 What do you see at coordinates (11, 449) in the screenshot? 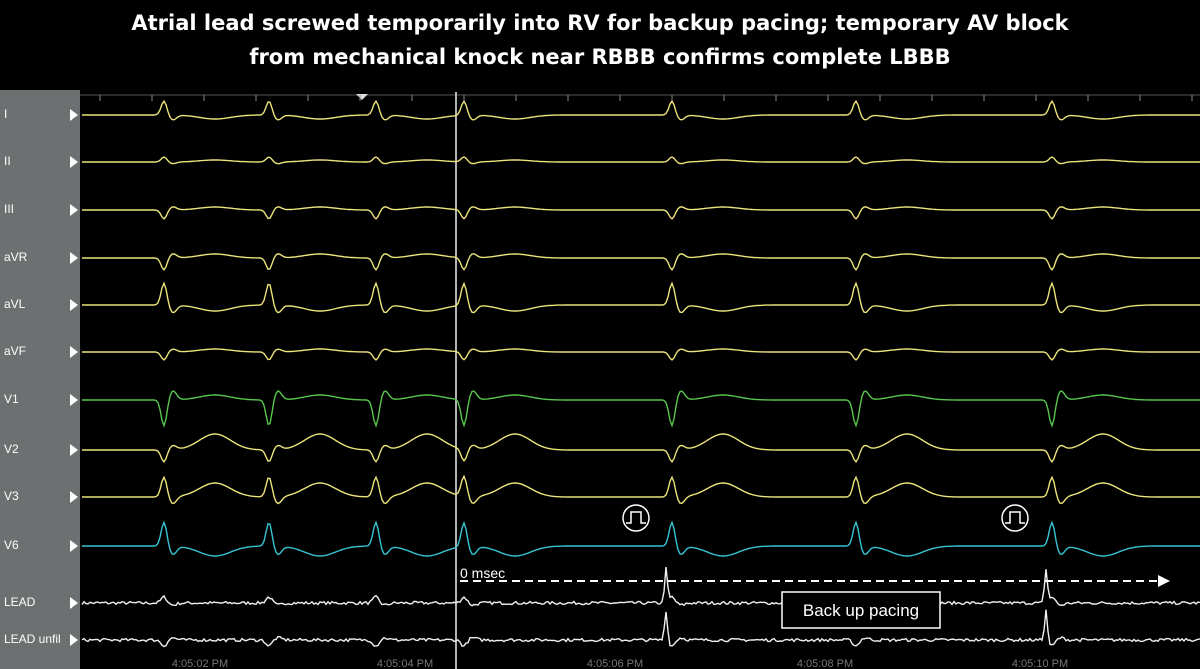
I see `lead-label: V2` at bounding box center [11, 449].